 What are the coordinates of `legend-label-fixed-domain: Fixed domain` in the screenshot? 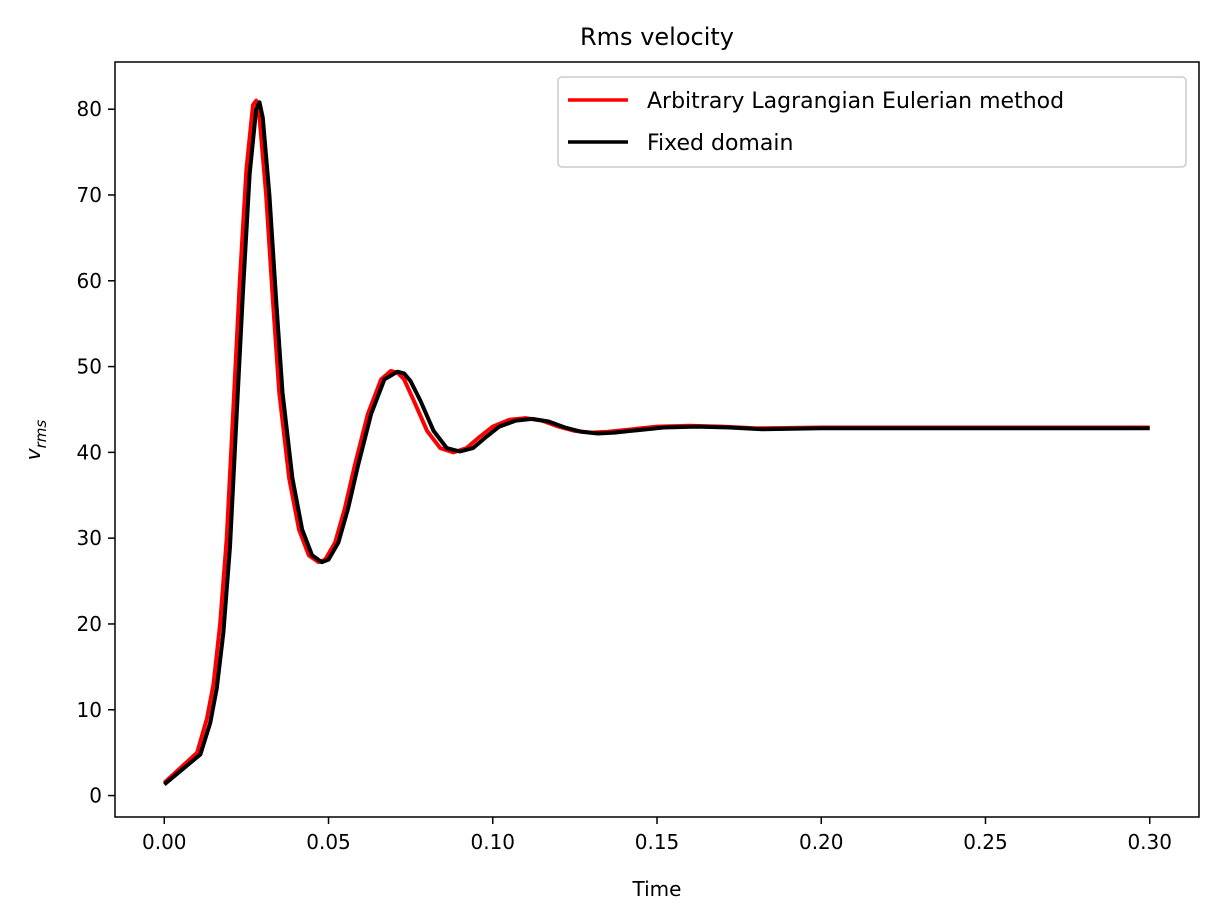 It's located at (720, 143).